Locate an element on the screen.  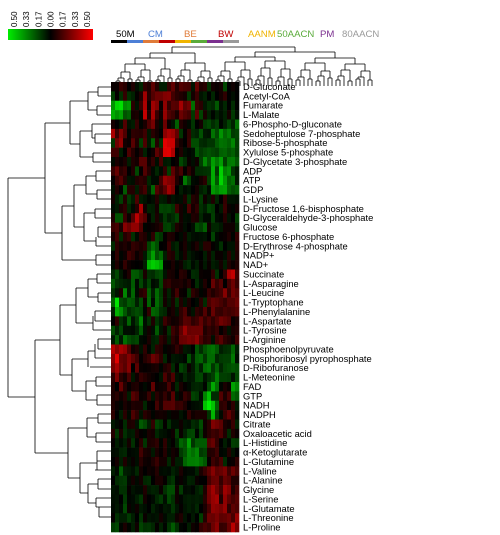
row-label: D-Erythrose 4-phosphate is located at coordinates (295, 245).